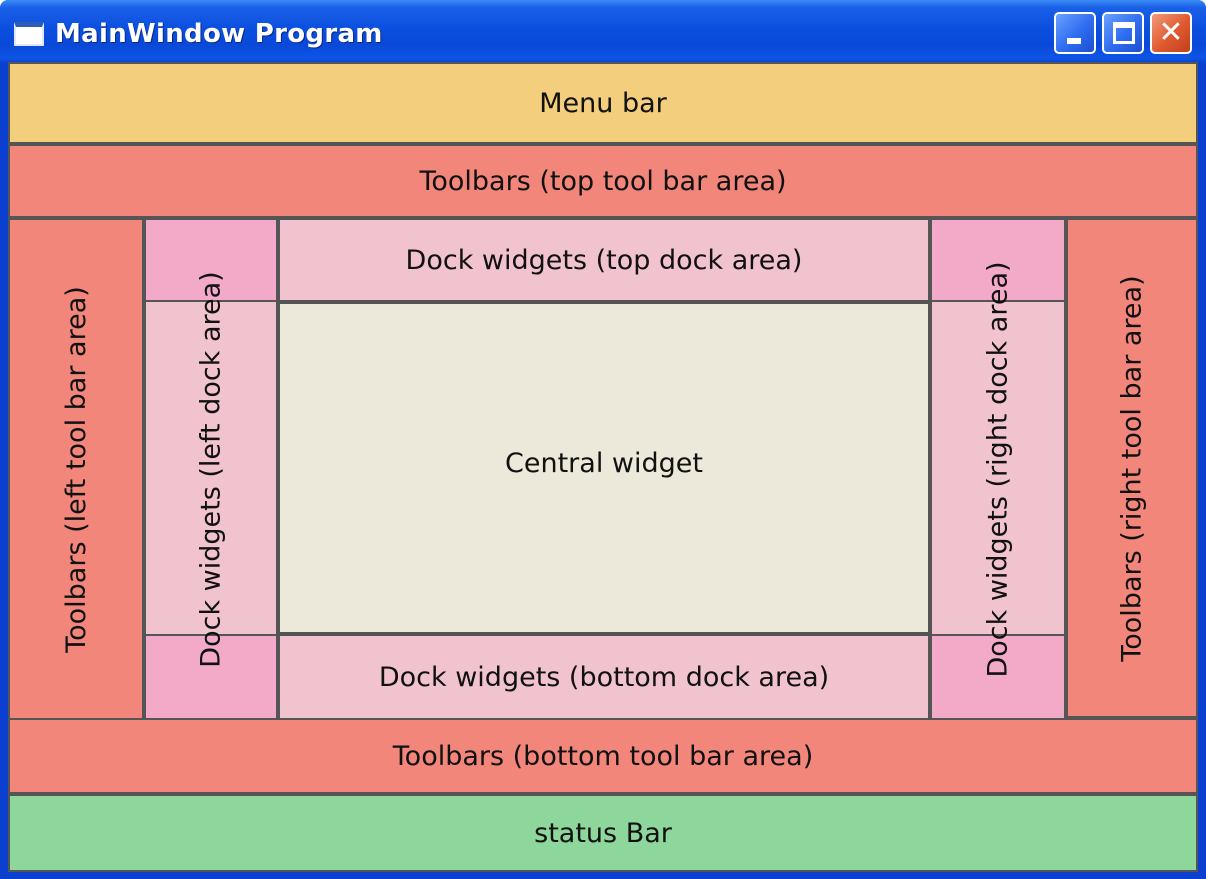 Image resolution: width=1206 pixels, height=879 pixels. Describe the element at coordinates (1075, 33) in the screenshot. I see `minimize-button` at that location.